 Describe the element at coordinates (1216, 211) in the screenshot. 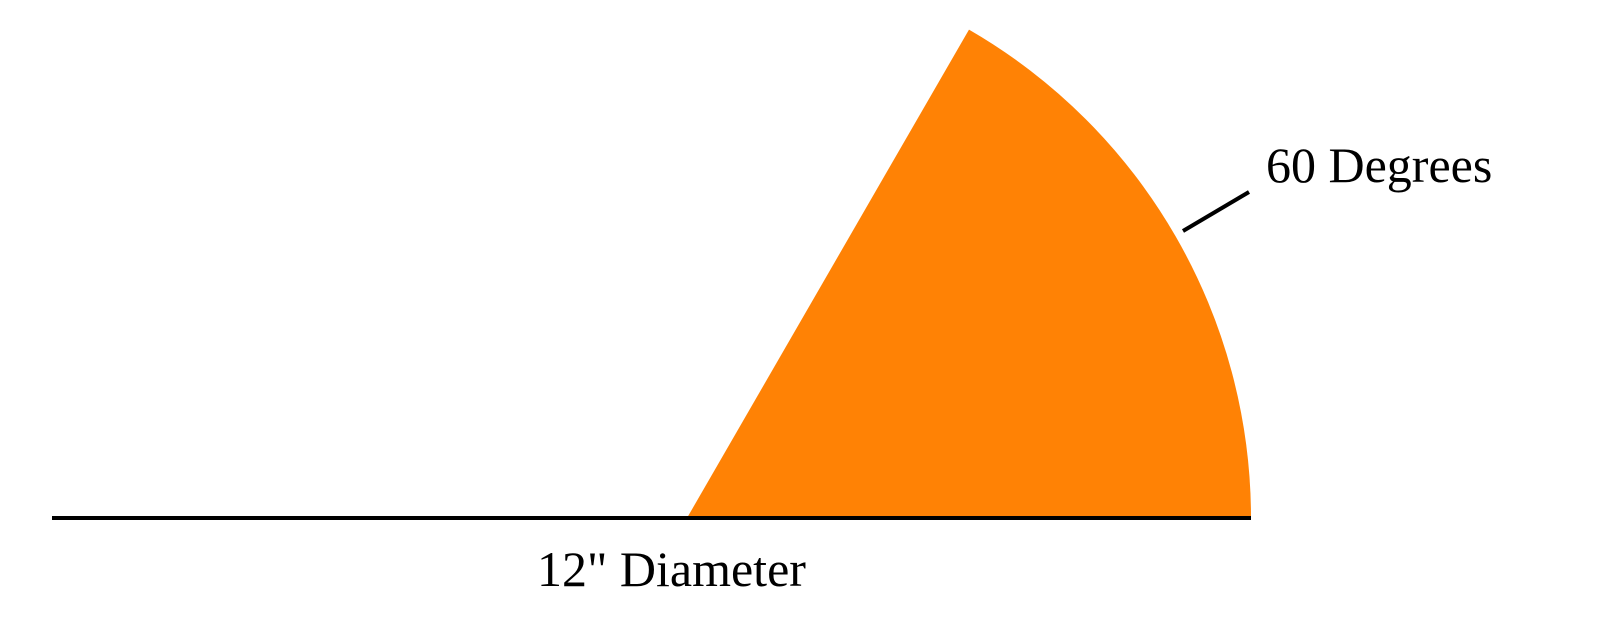

I see `angle-leader-line` at that location.